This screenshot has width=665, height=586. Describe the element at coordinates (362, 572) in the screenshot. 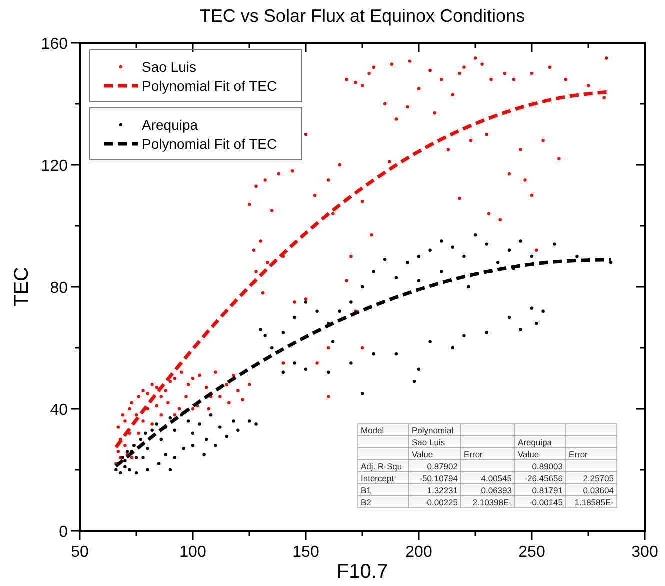

I see `x-axis-title: F10.7` at that location.